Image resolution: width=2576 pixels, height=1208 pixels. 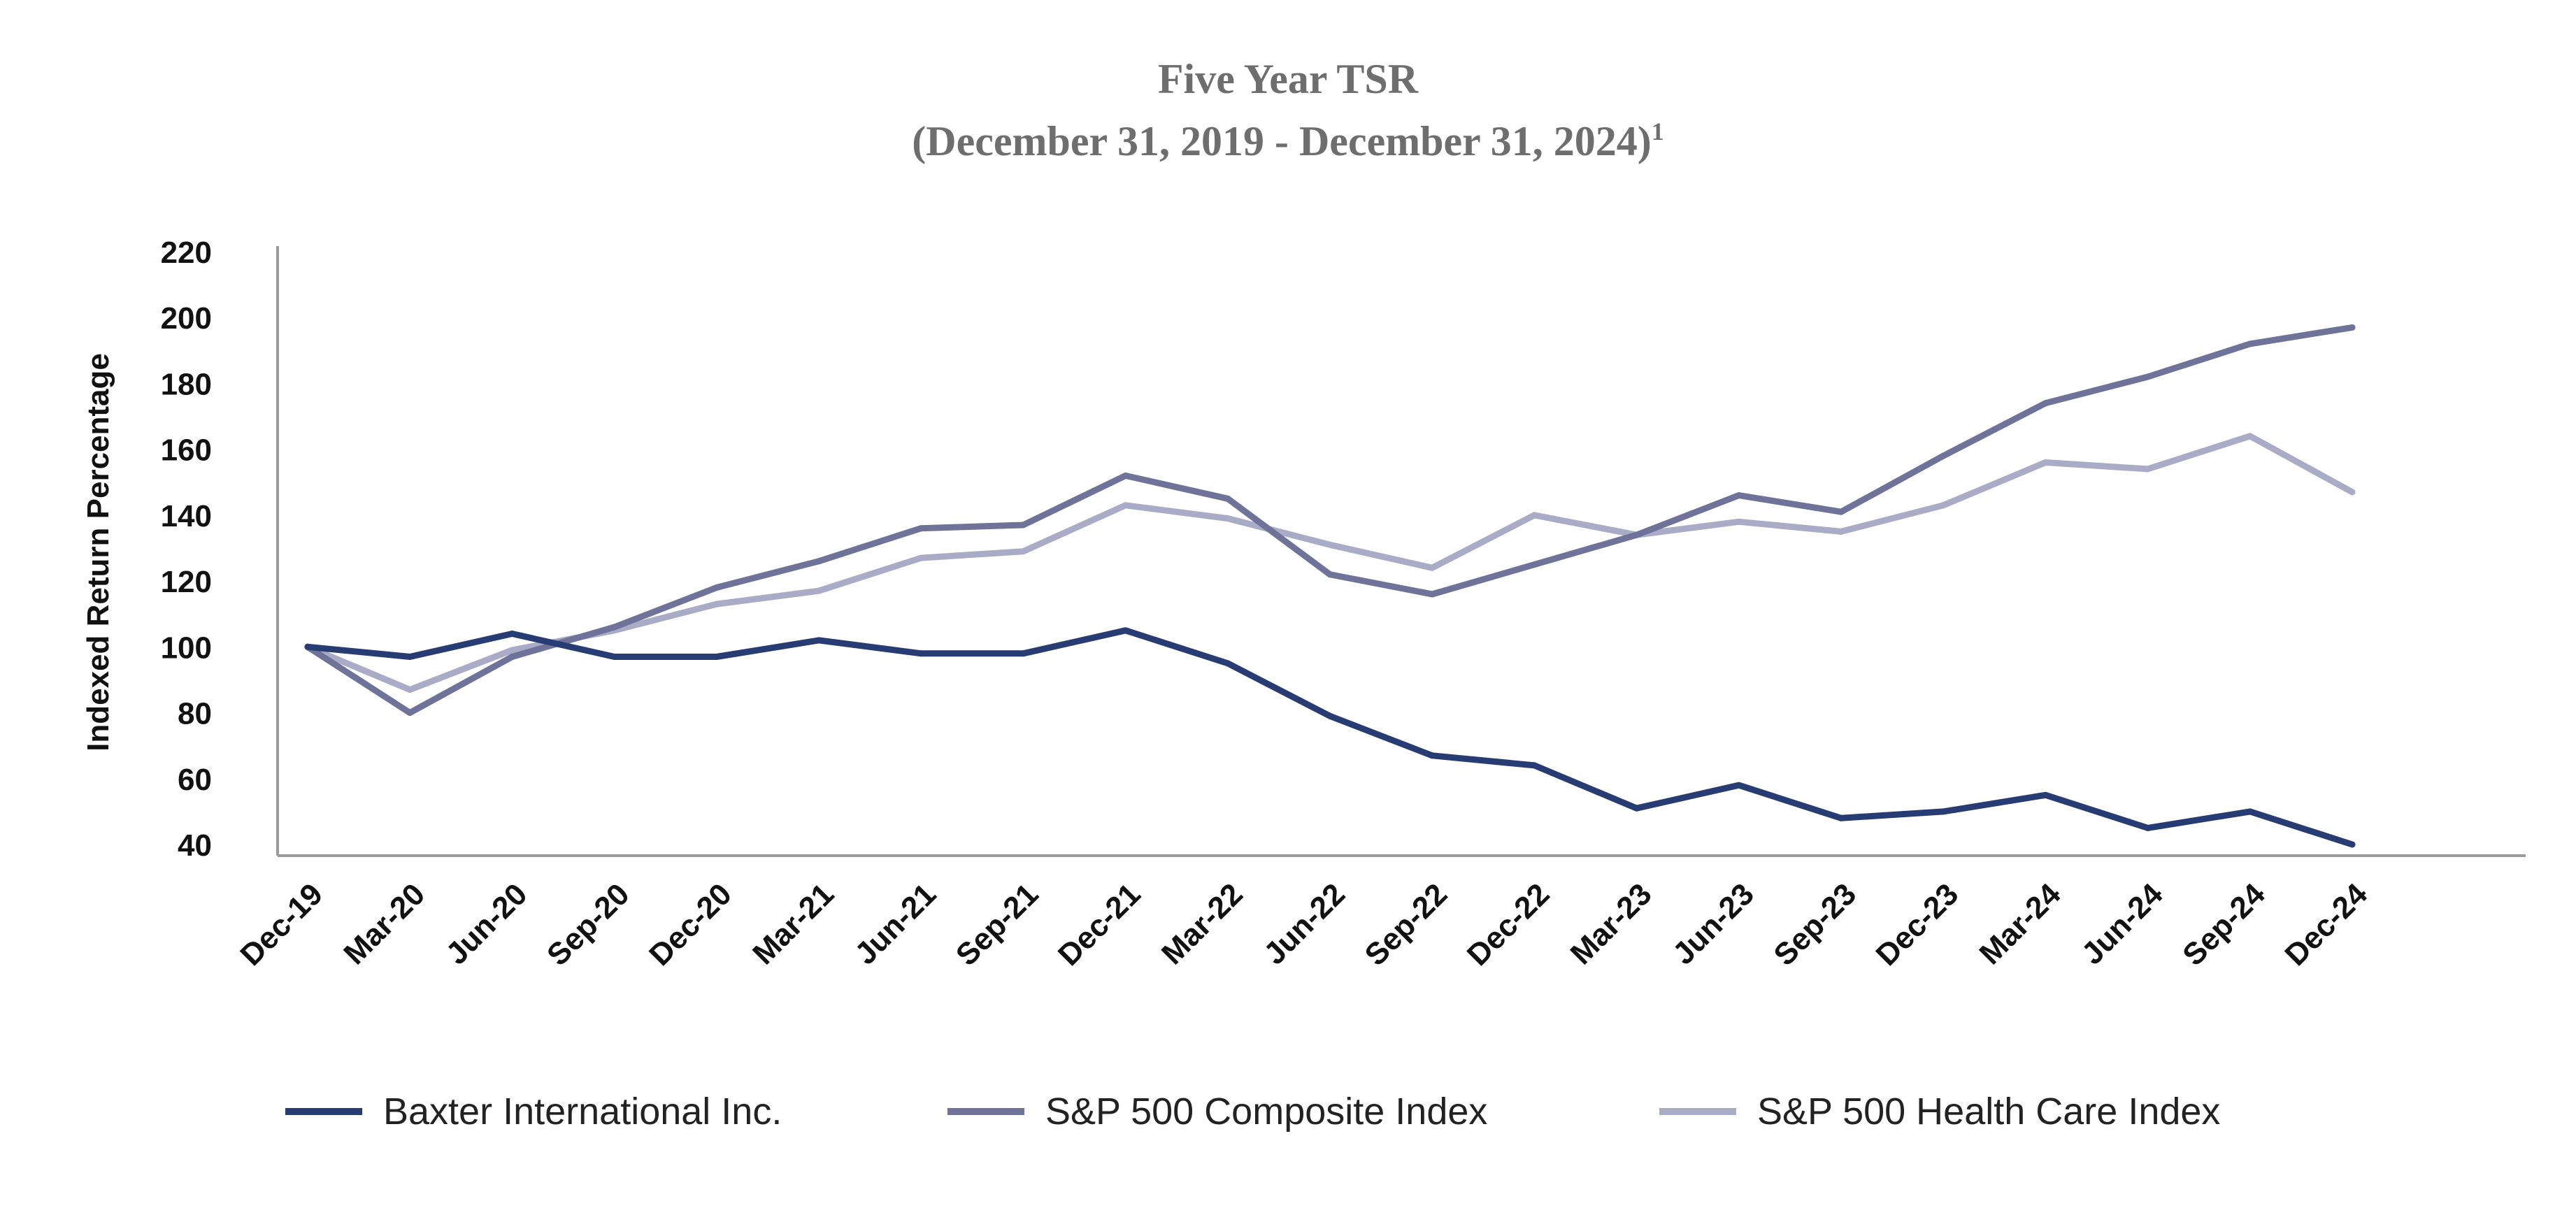 I want to click on x-tick-label: Mar-22, so click(x=1202, y=924).